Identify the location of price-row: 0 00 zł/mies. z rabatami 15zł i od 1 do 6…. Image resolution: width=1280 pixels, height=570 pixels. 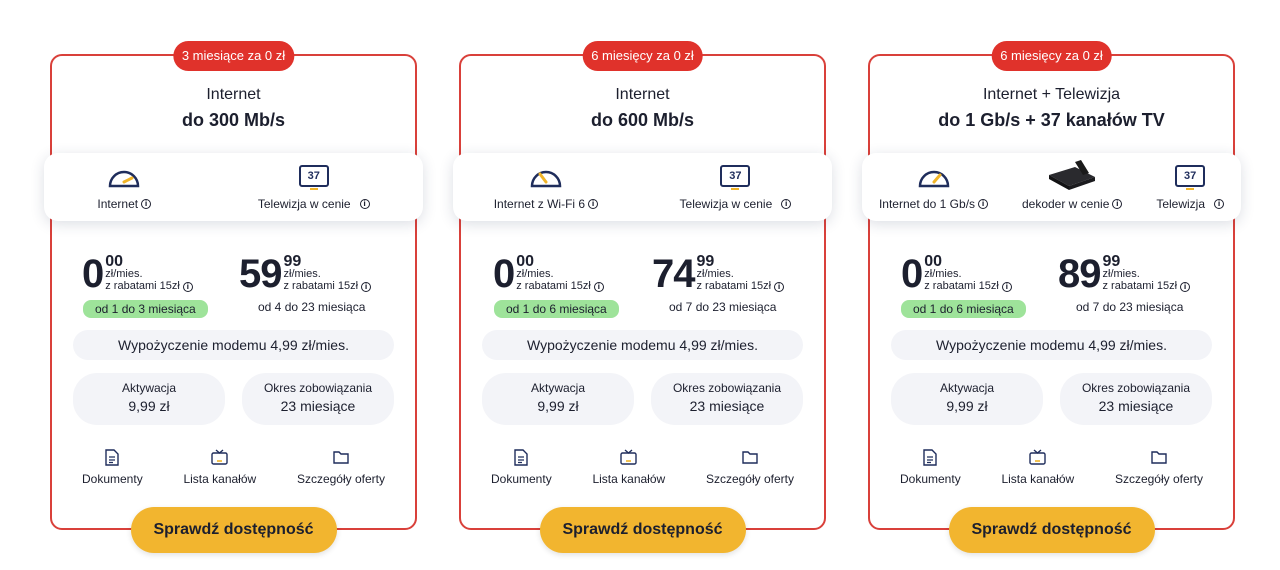
(1051, 289).